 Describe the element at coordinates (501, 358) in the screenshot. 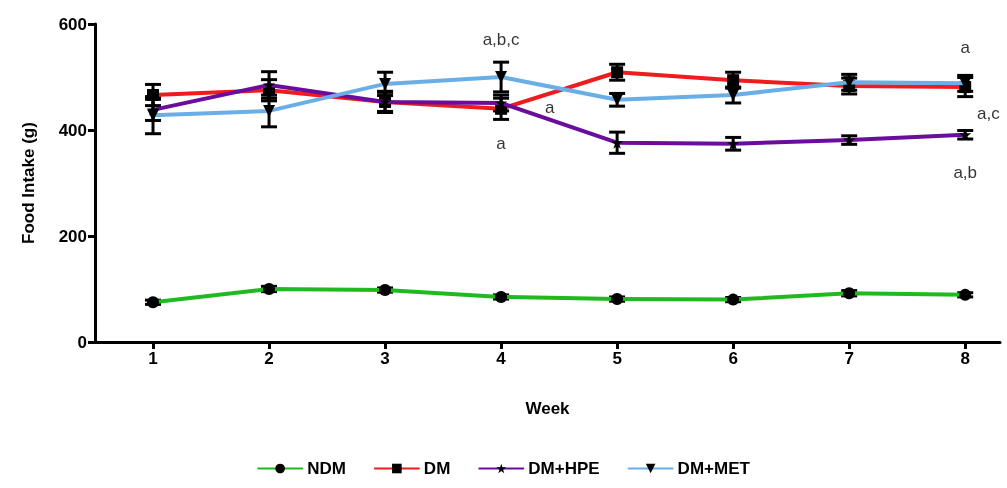

I see `x-tick-label: 4` at that location.